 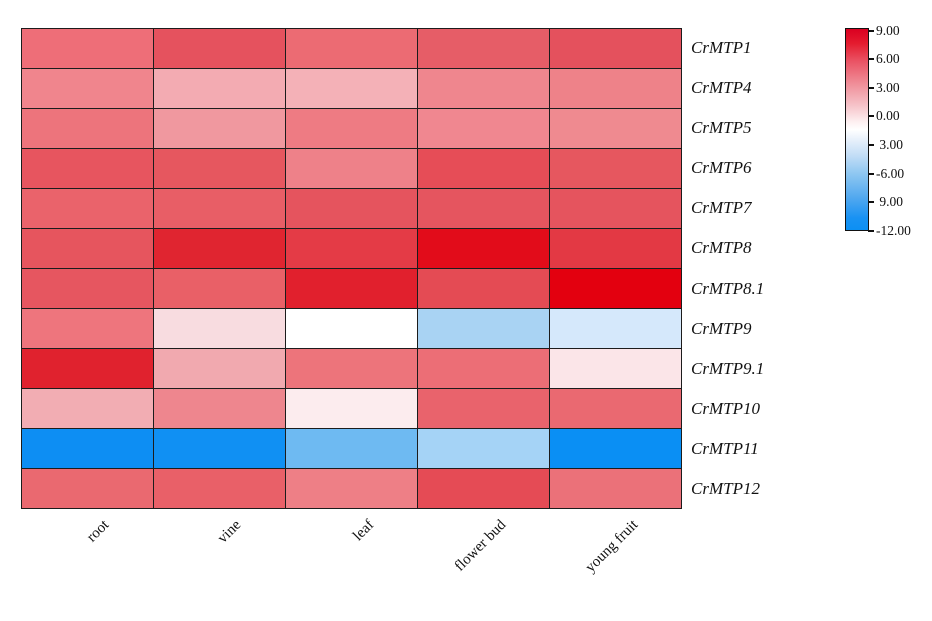 I want to click on gene-row-label: CrMTP11, so click(x=725, y=448).